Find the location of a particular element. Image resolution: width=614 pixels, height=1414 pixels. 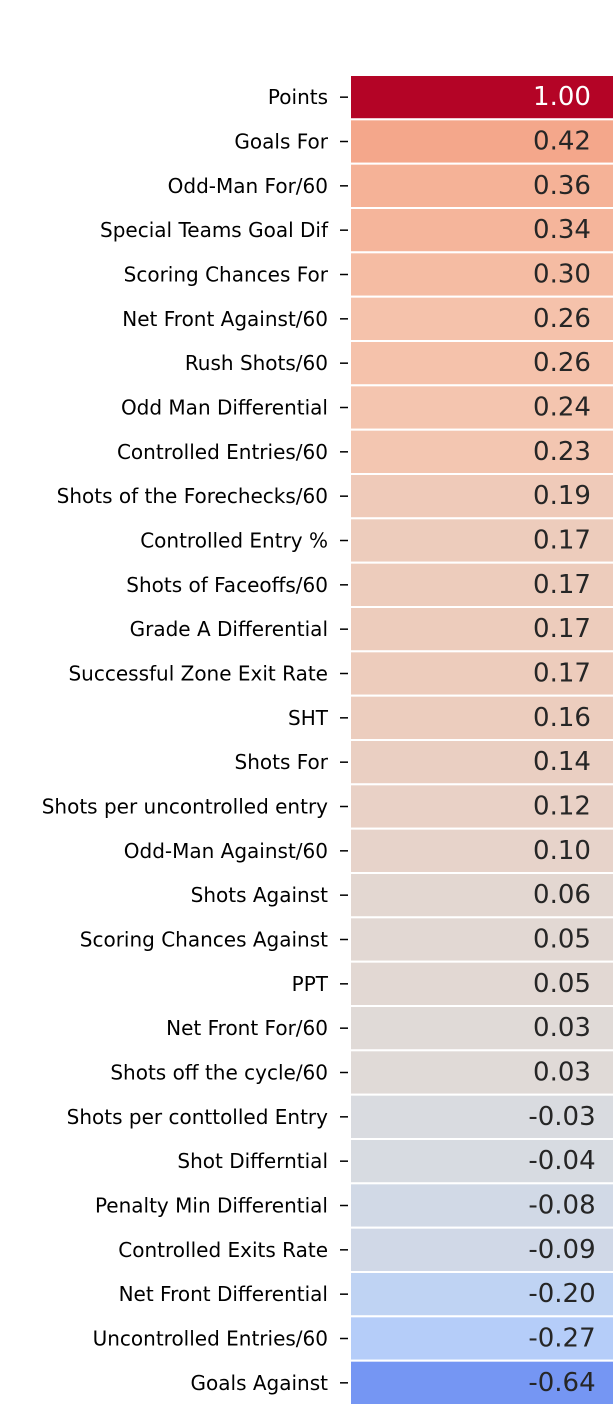

cell-value-label: 0.36 is located at coordinates (562, 186).